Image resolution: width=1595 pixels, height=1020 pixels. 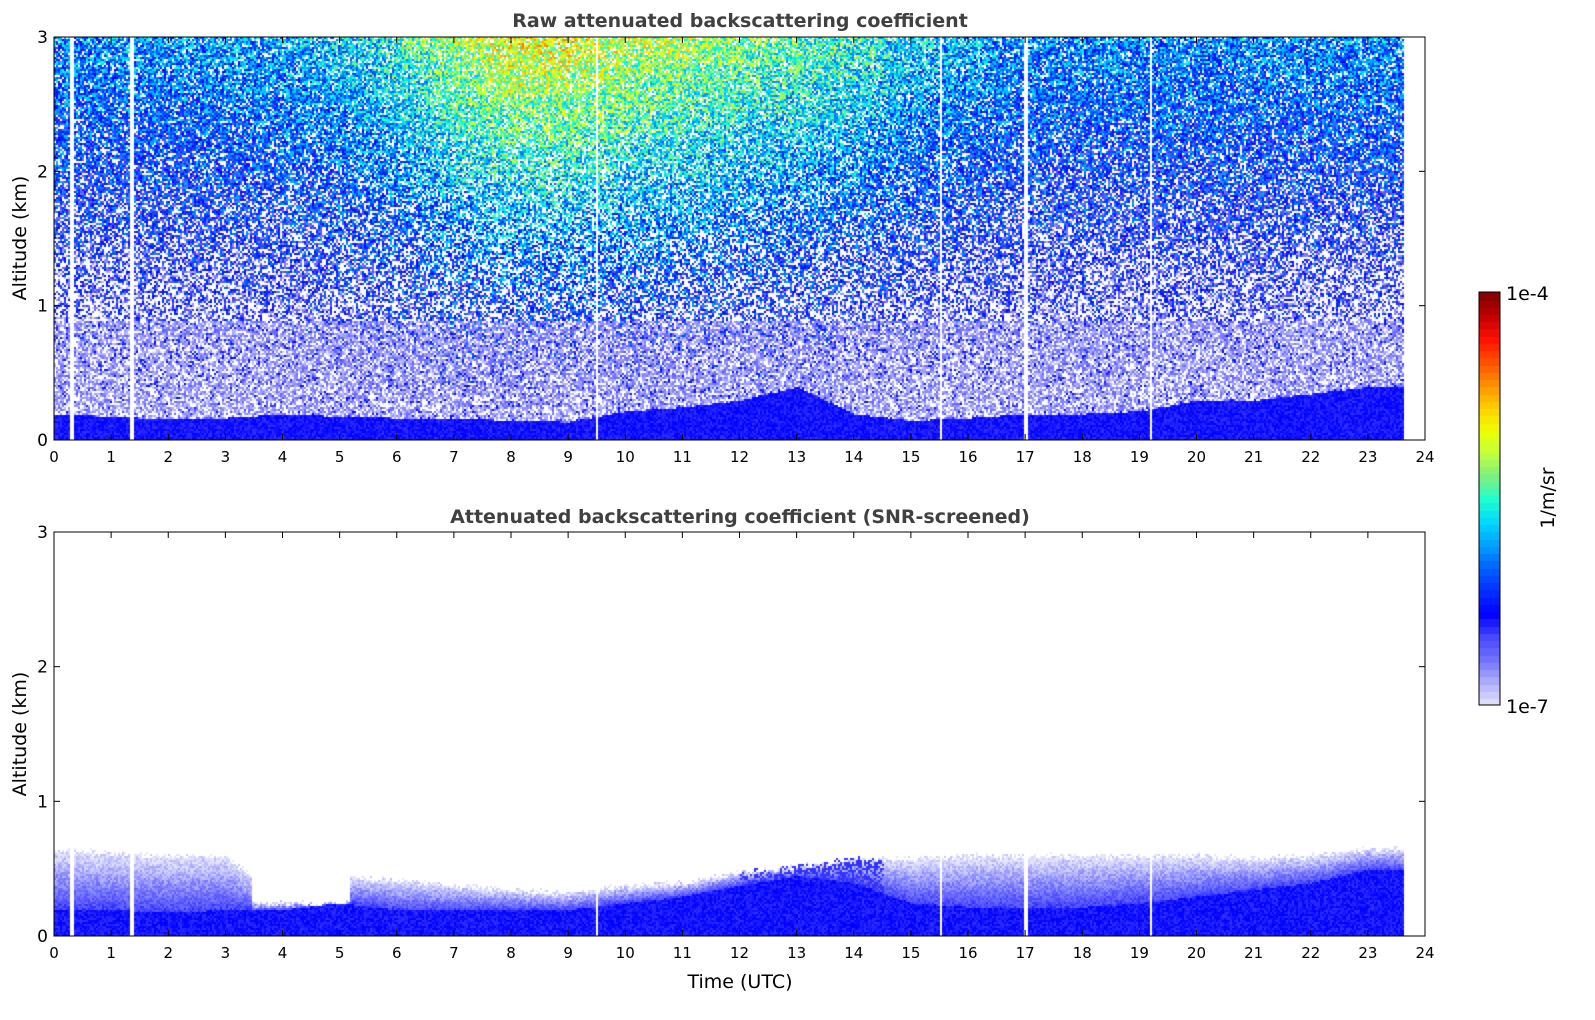 I want to click on top-y-tick-label: 0, so click(x=42, y=441).